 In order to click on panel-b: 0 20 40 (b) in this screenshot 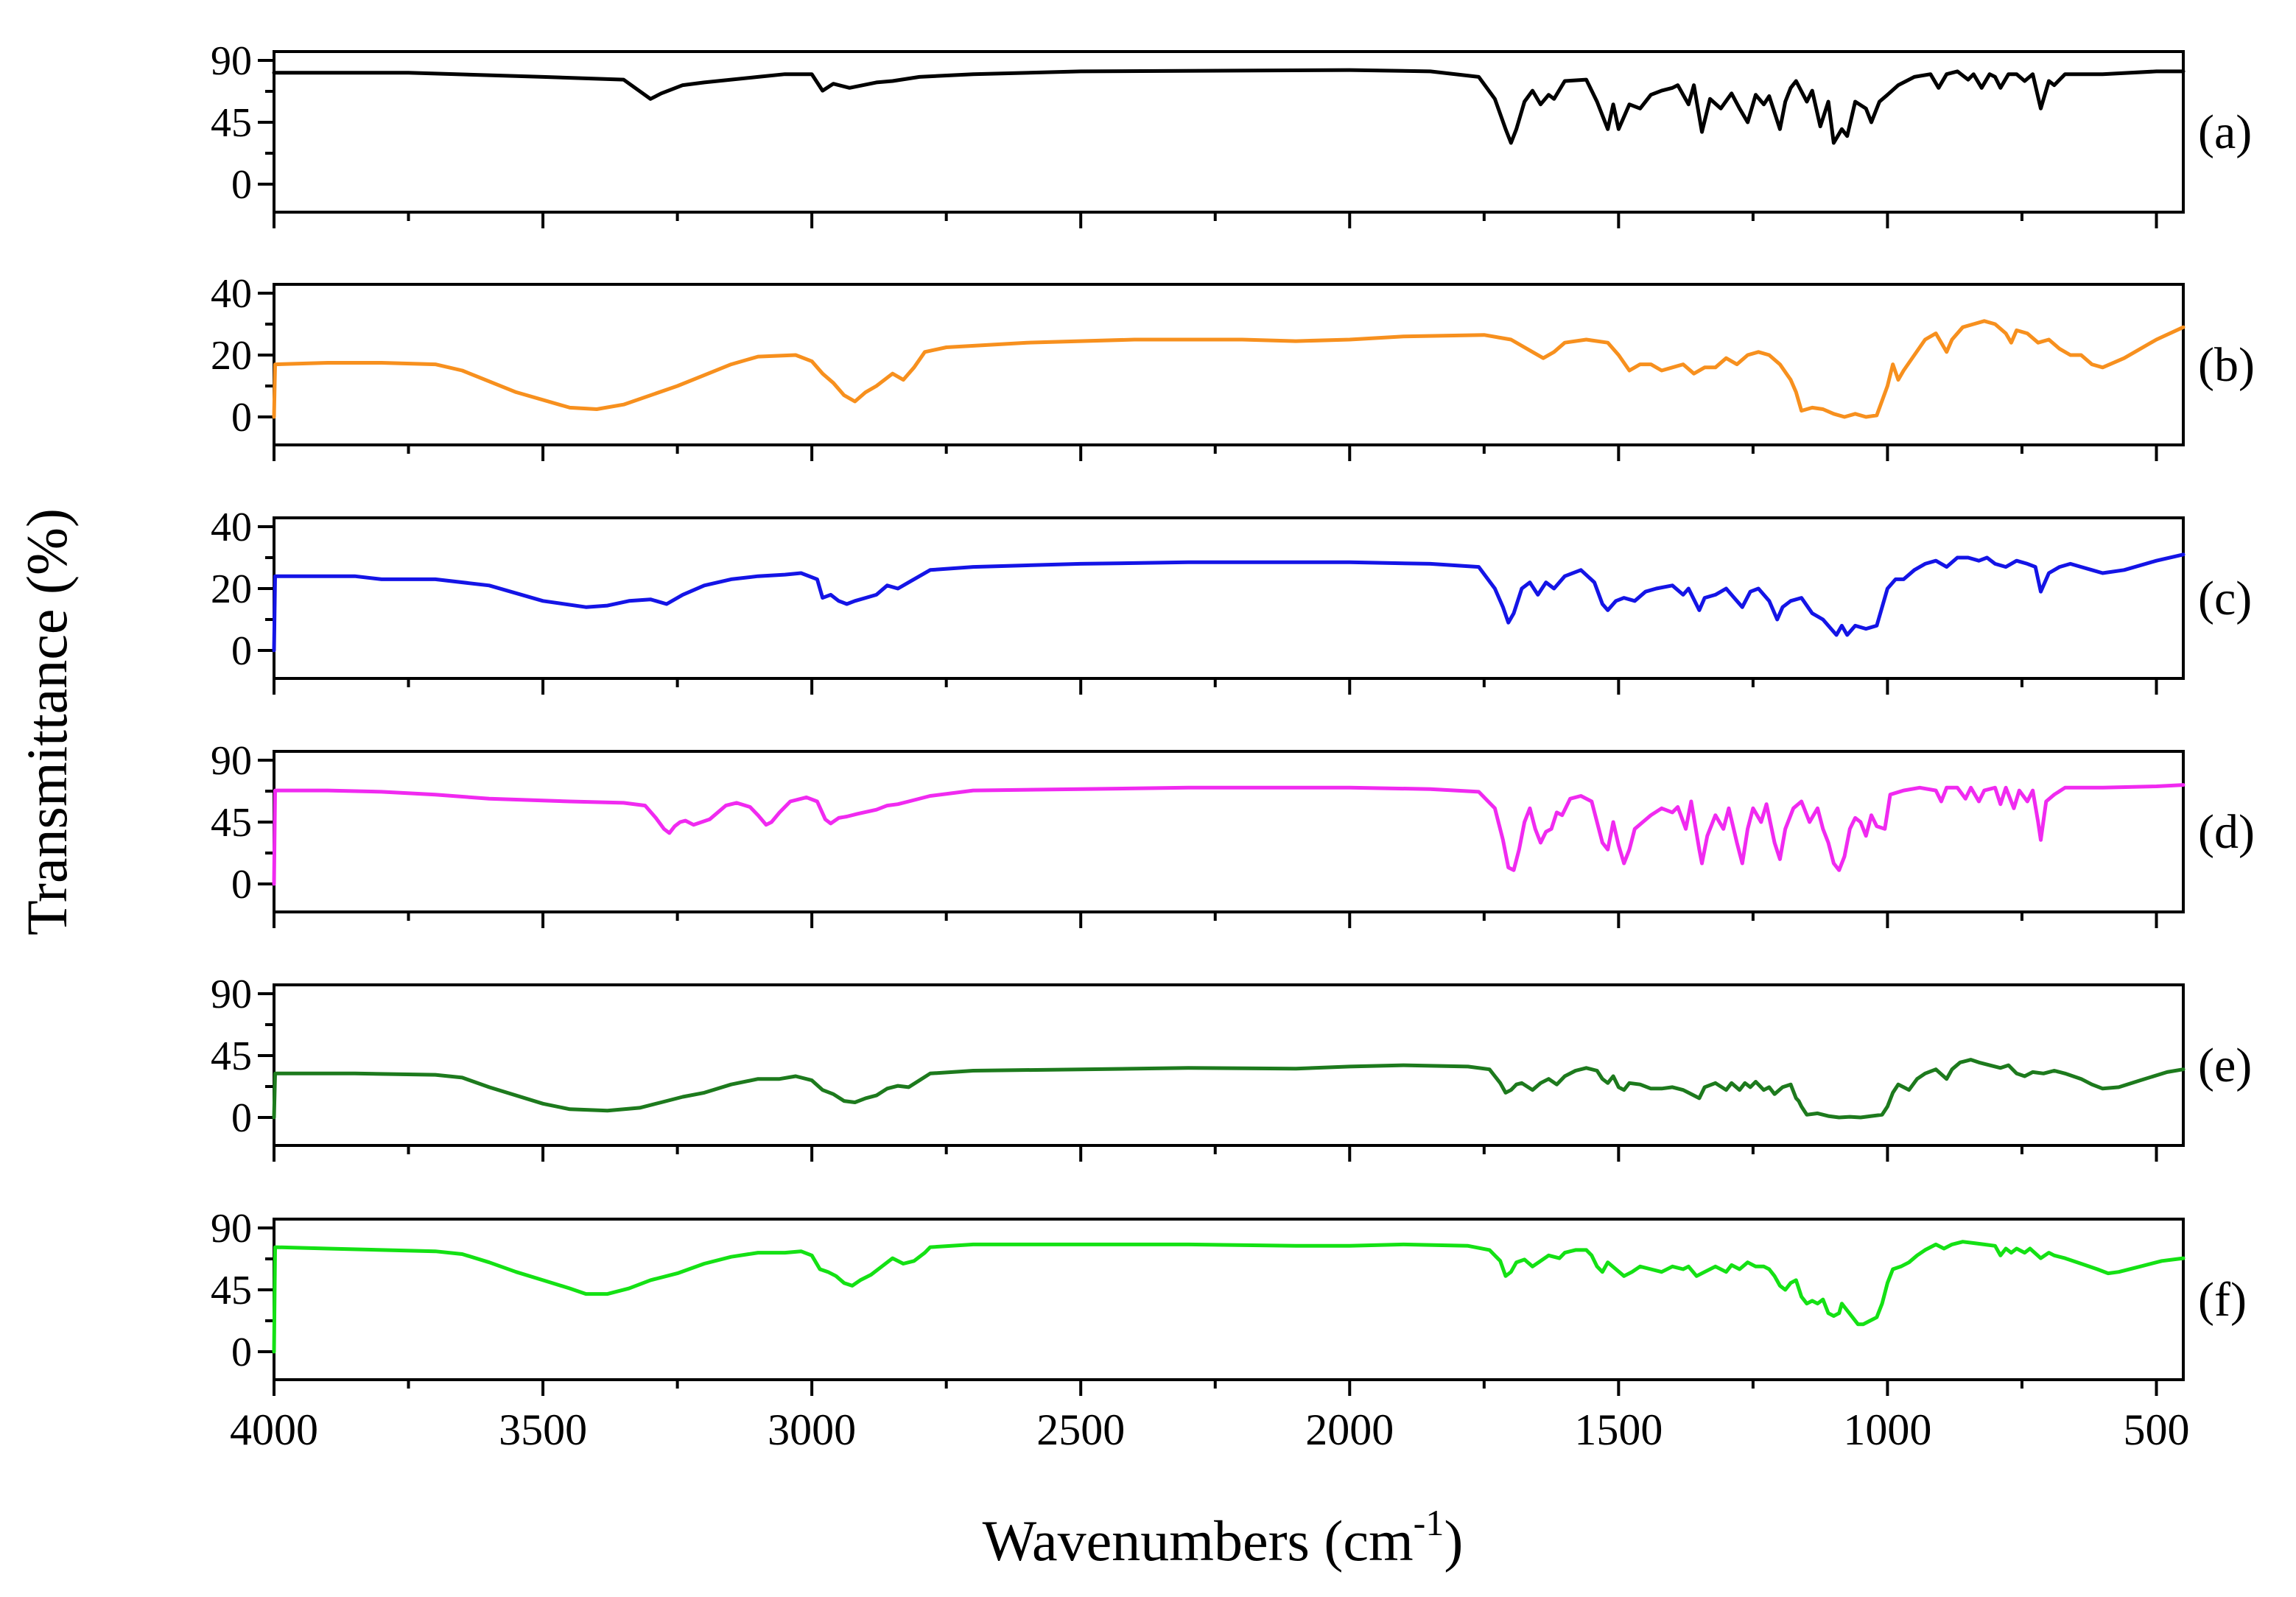, I will do `click(1233, 366)`.